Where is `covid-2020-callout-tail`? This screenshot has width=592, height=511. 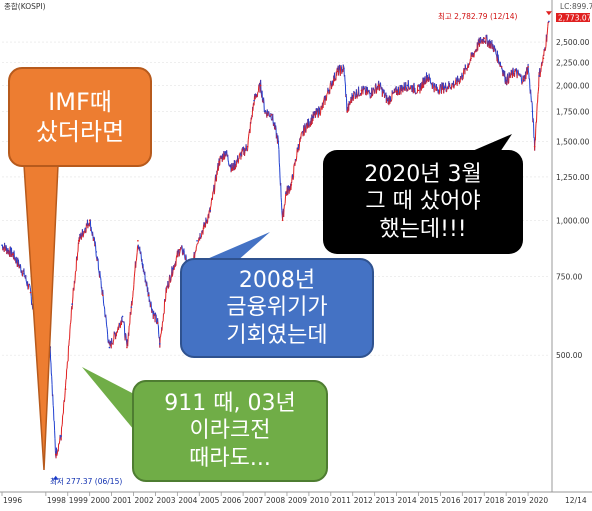 covid-2020-callout-tail is located at coordinates (491, 143).